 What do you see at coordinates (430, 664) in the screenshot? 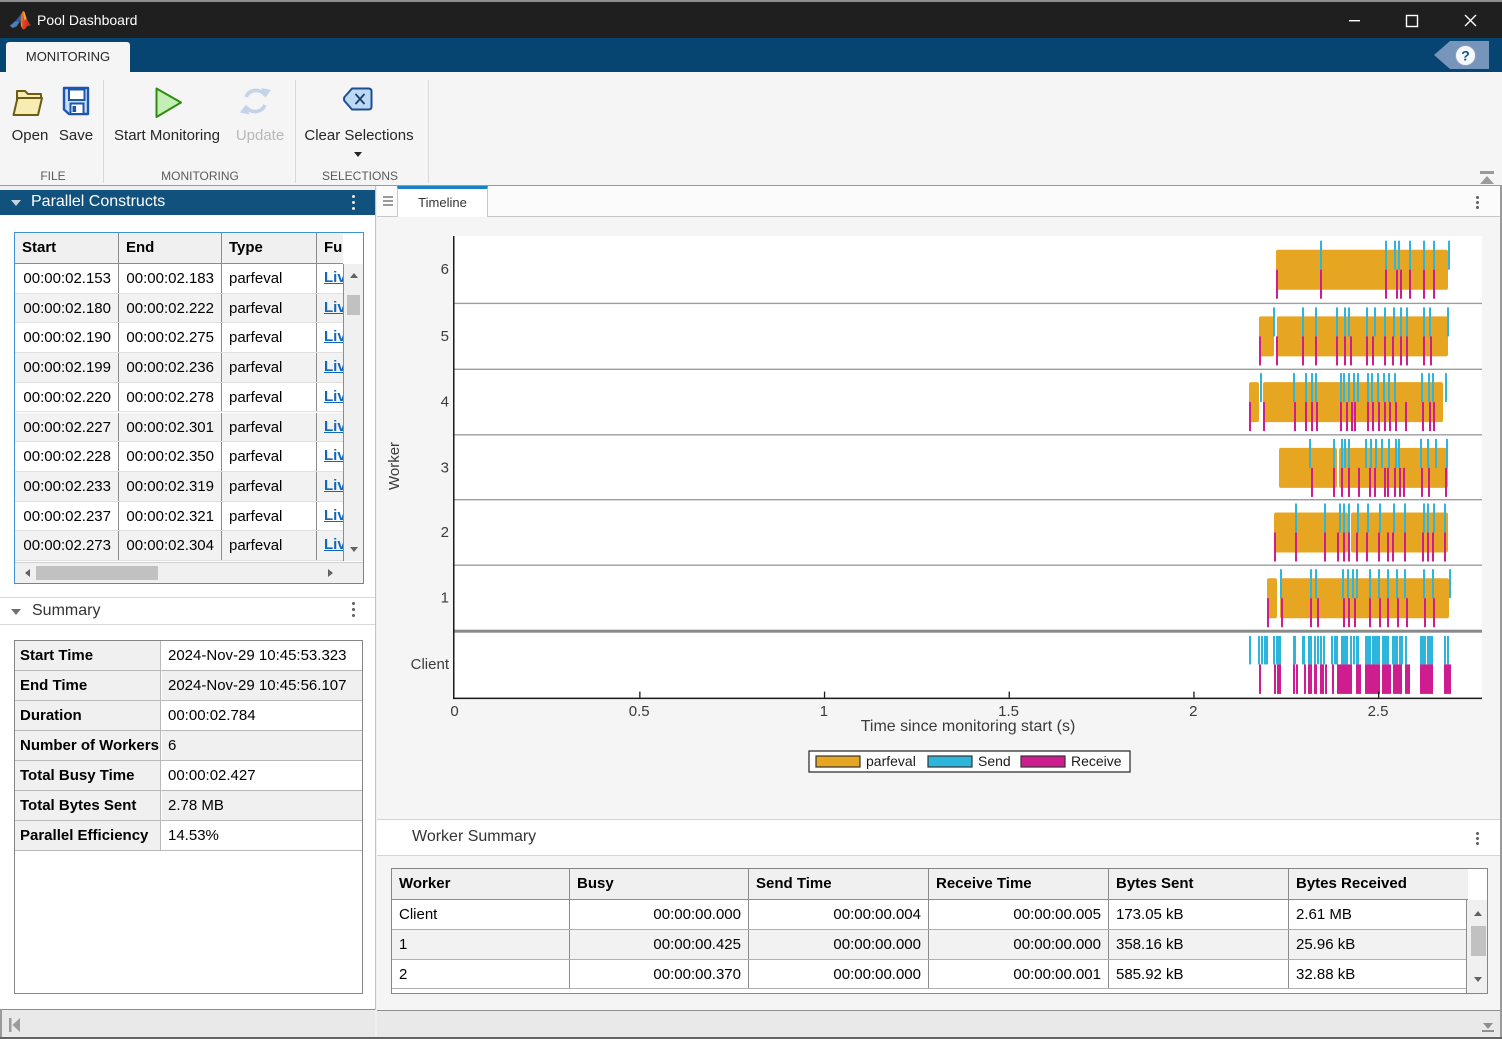
I see `svg-text: Client` at bounding box center [430, 664].